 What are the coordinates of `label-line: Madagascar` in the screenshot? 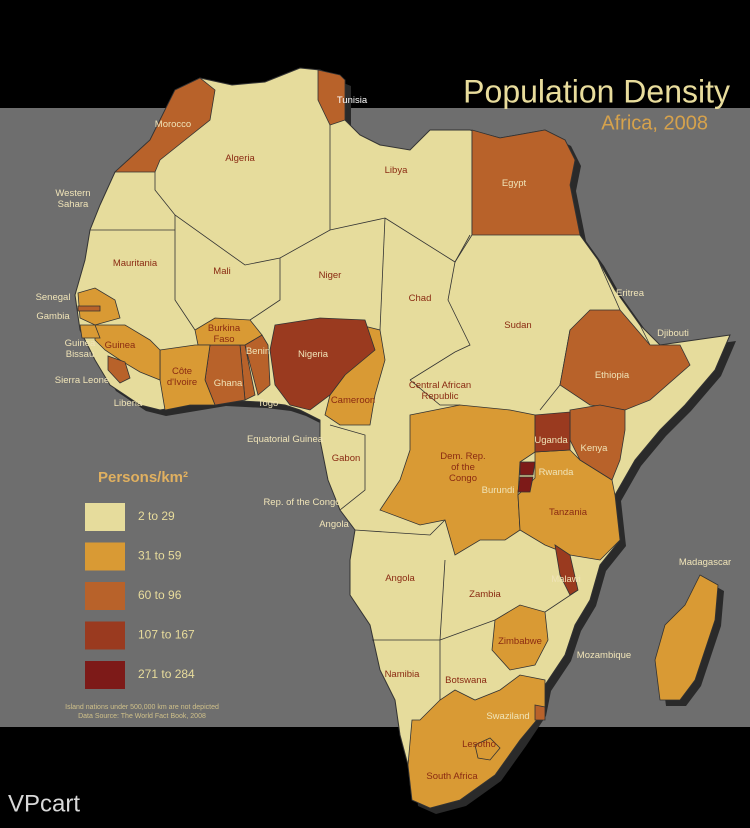 It's located at (705, 562).